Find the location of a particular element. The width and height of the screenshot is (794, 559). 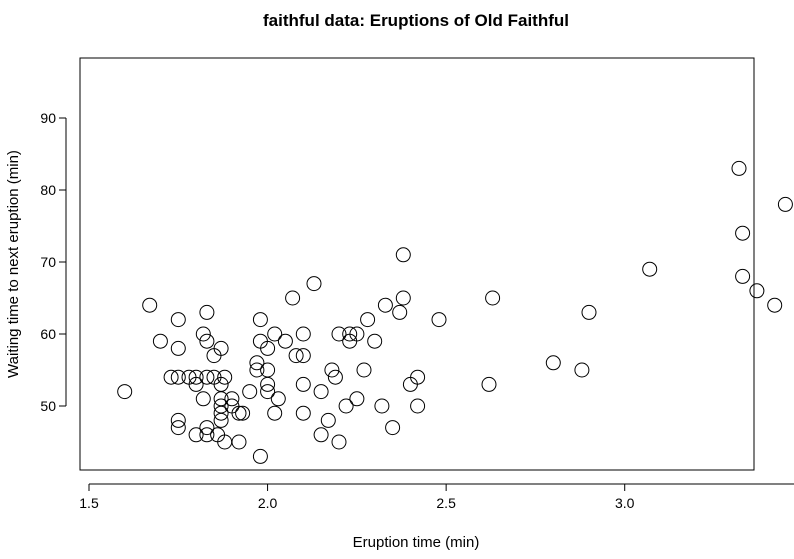

x-axis: 1.52.02.53.03.54.04.55.0 is located at coordinates (436, 497).